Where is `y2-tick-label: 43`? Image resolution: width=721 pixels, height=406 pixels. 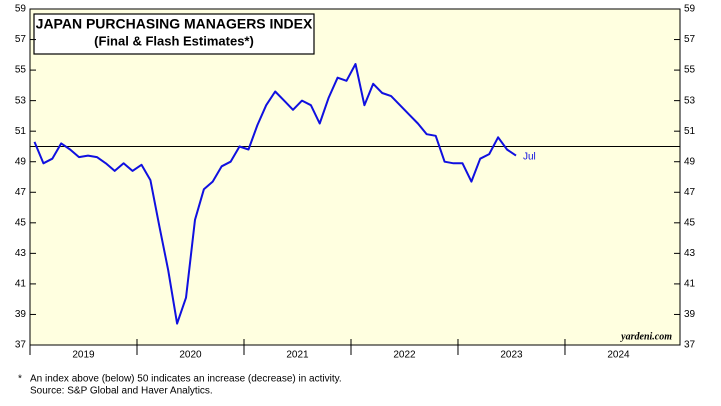
y2-tick-label: 43 is located at coordinates (690, 253).